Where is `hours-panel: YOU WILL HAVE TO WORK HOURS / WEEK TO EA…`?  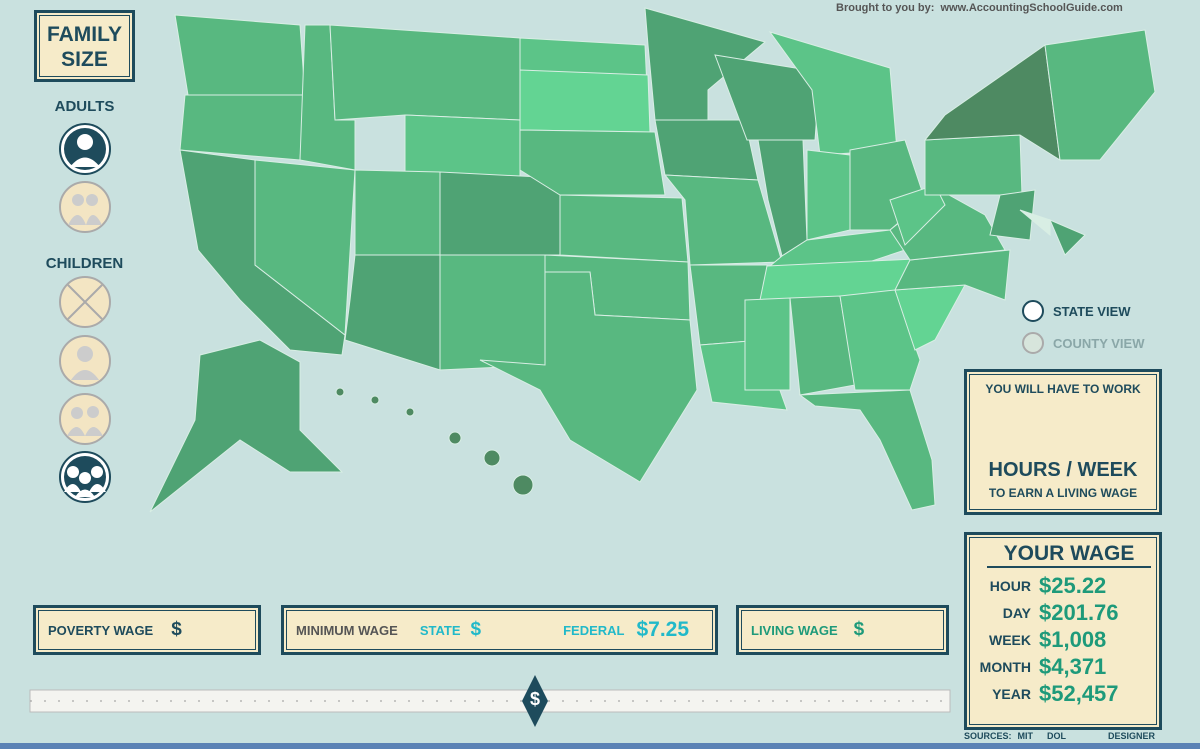
hours-panel: YOU WILL HAVE TO WORK HOURS / WEEK TO EA… is located at coordinates (1063, 442).